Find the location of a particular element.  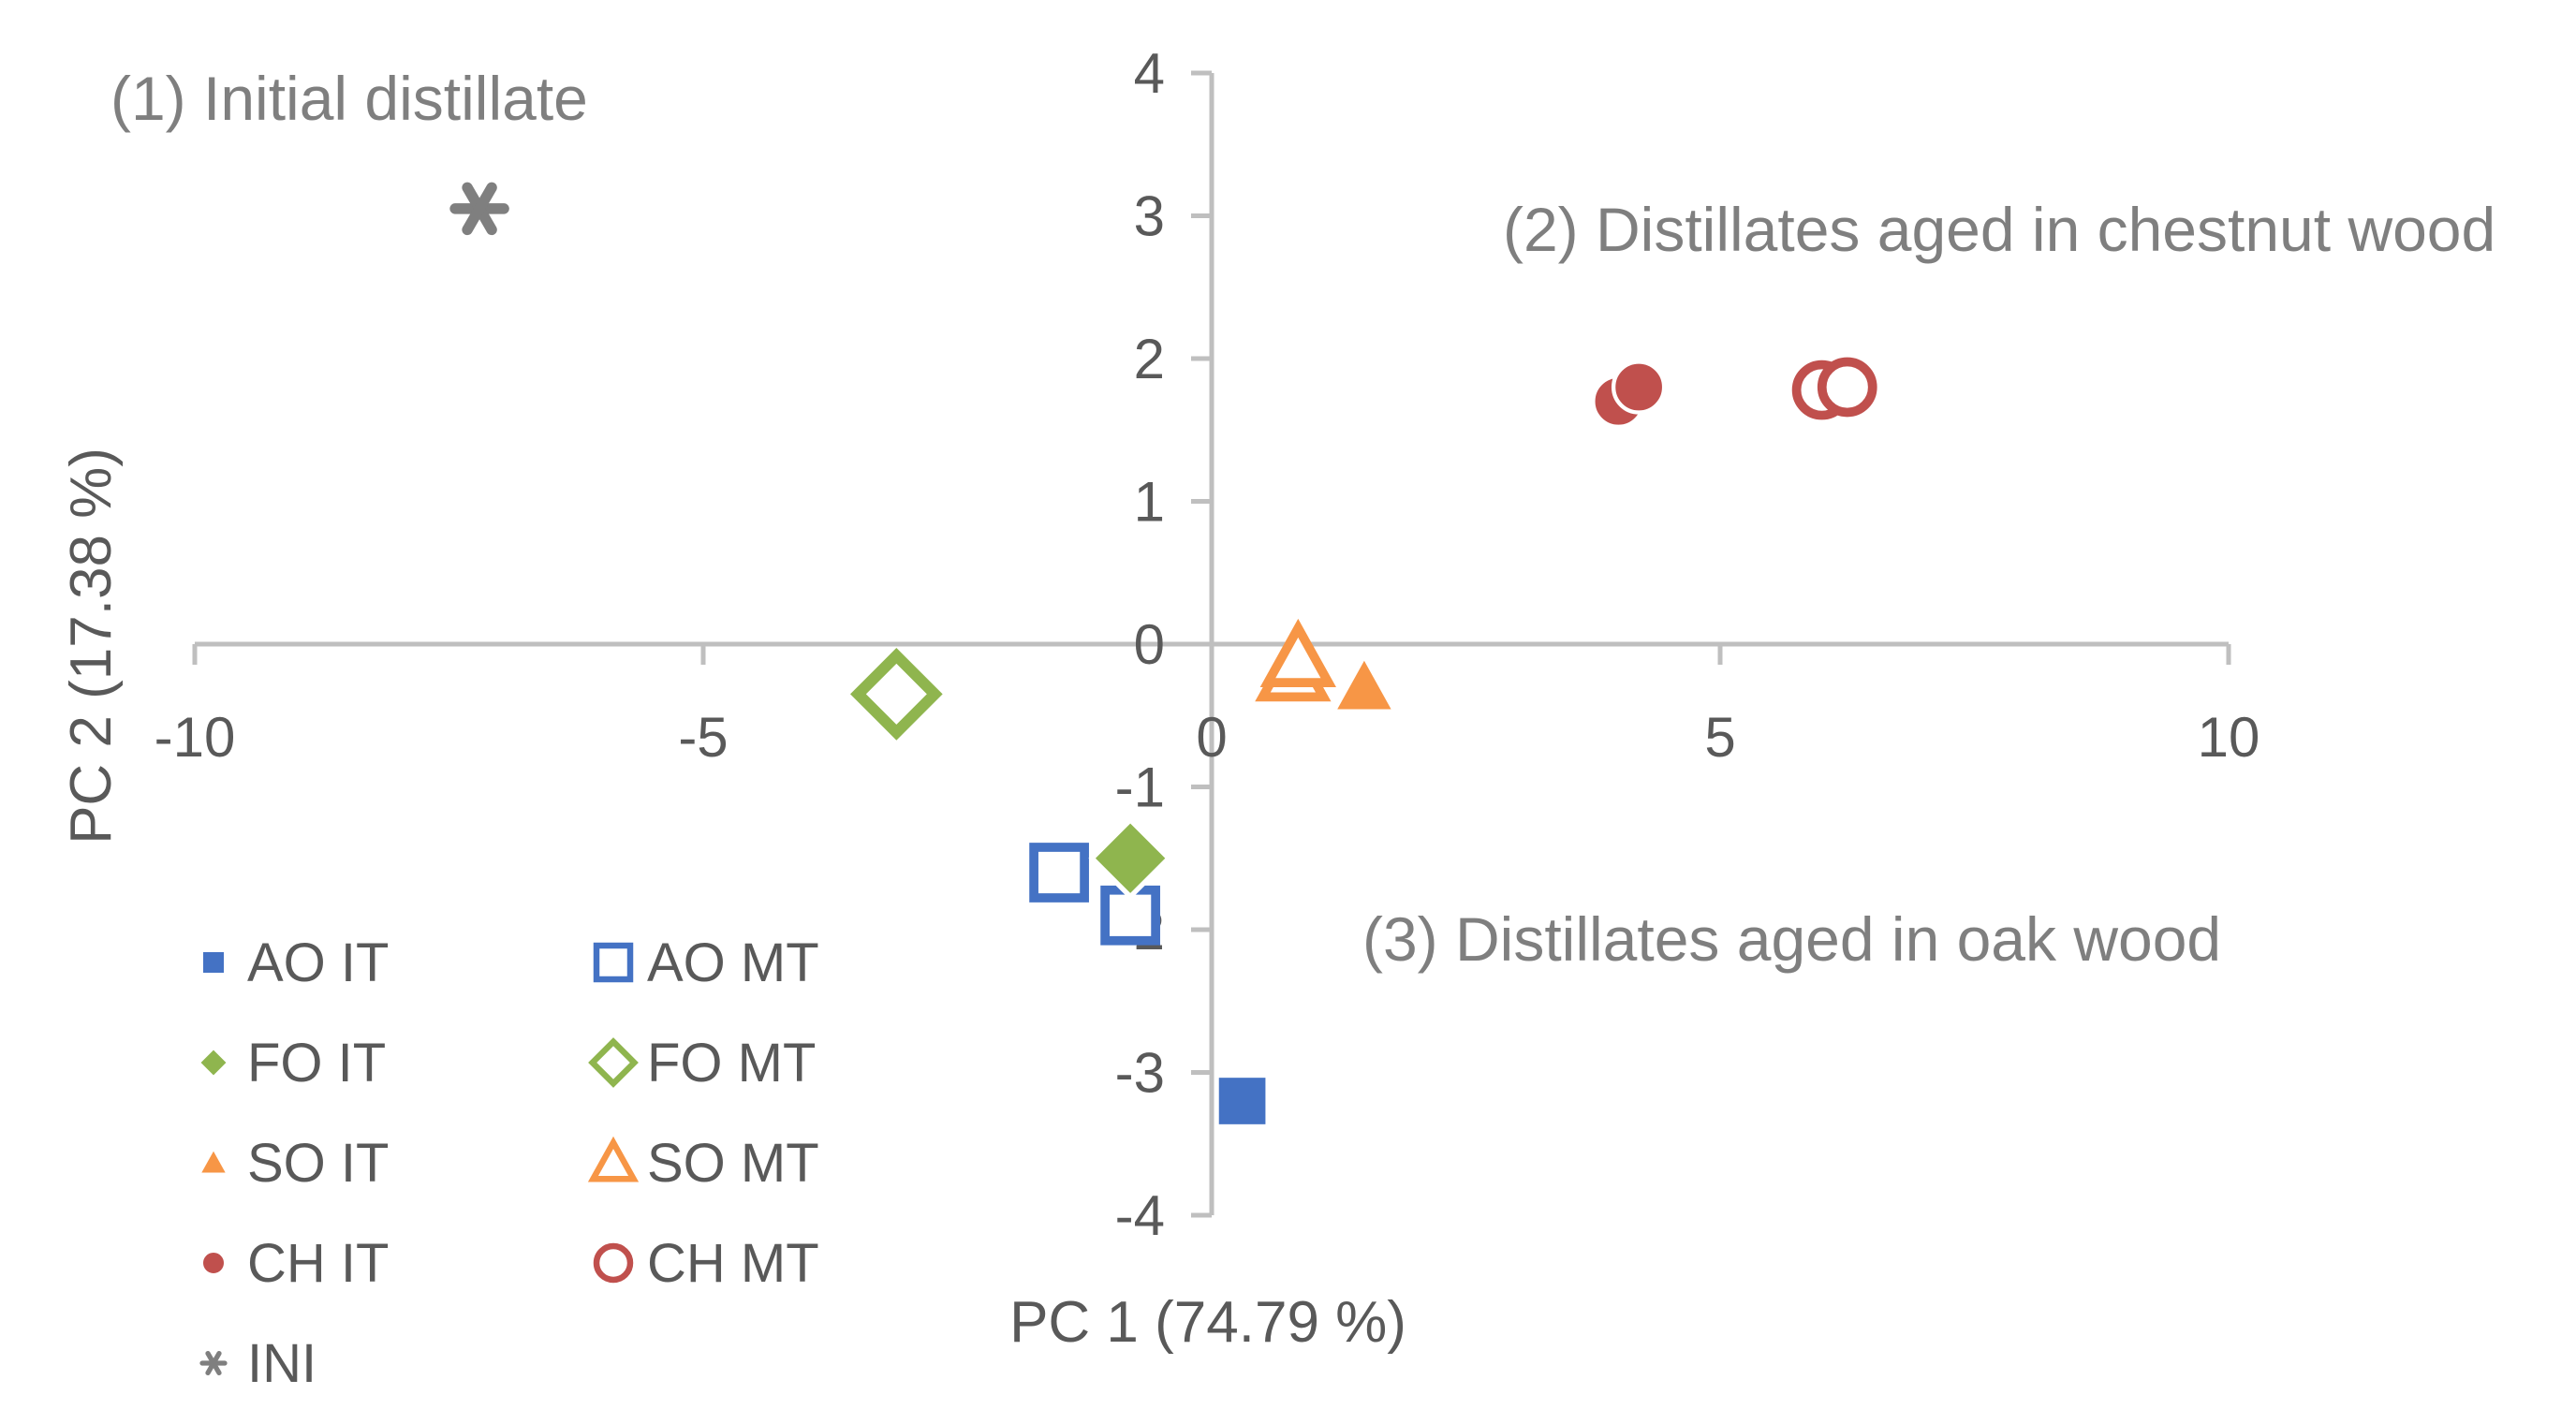

point-ini is located at coordinates (479, 209).